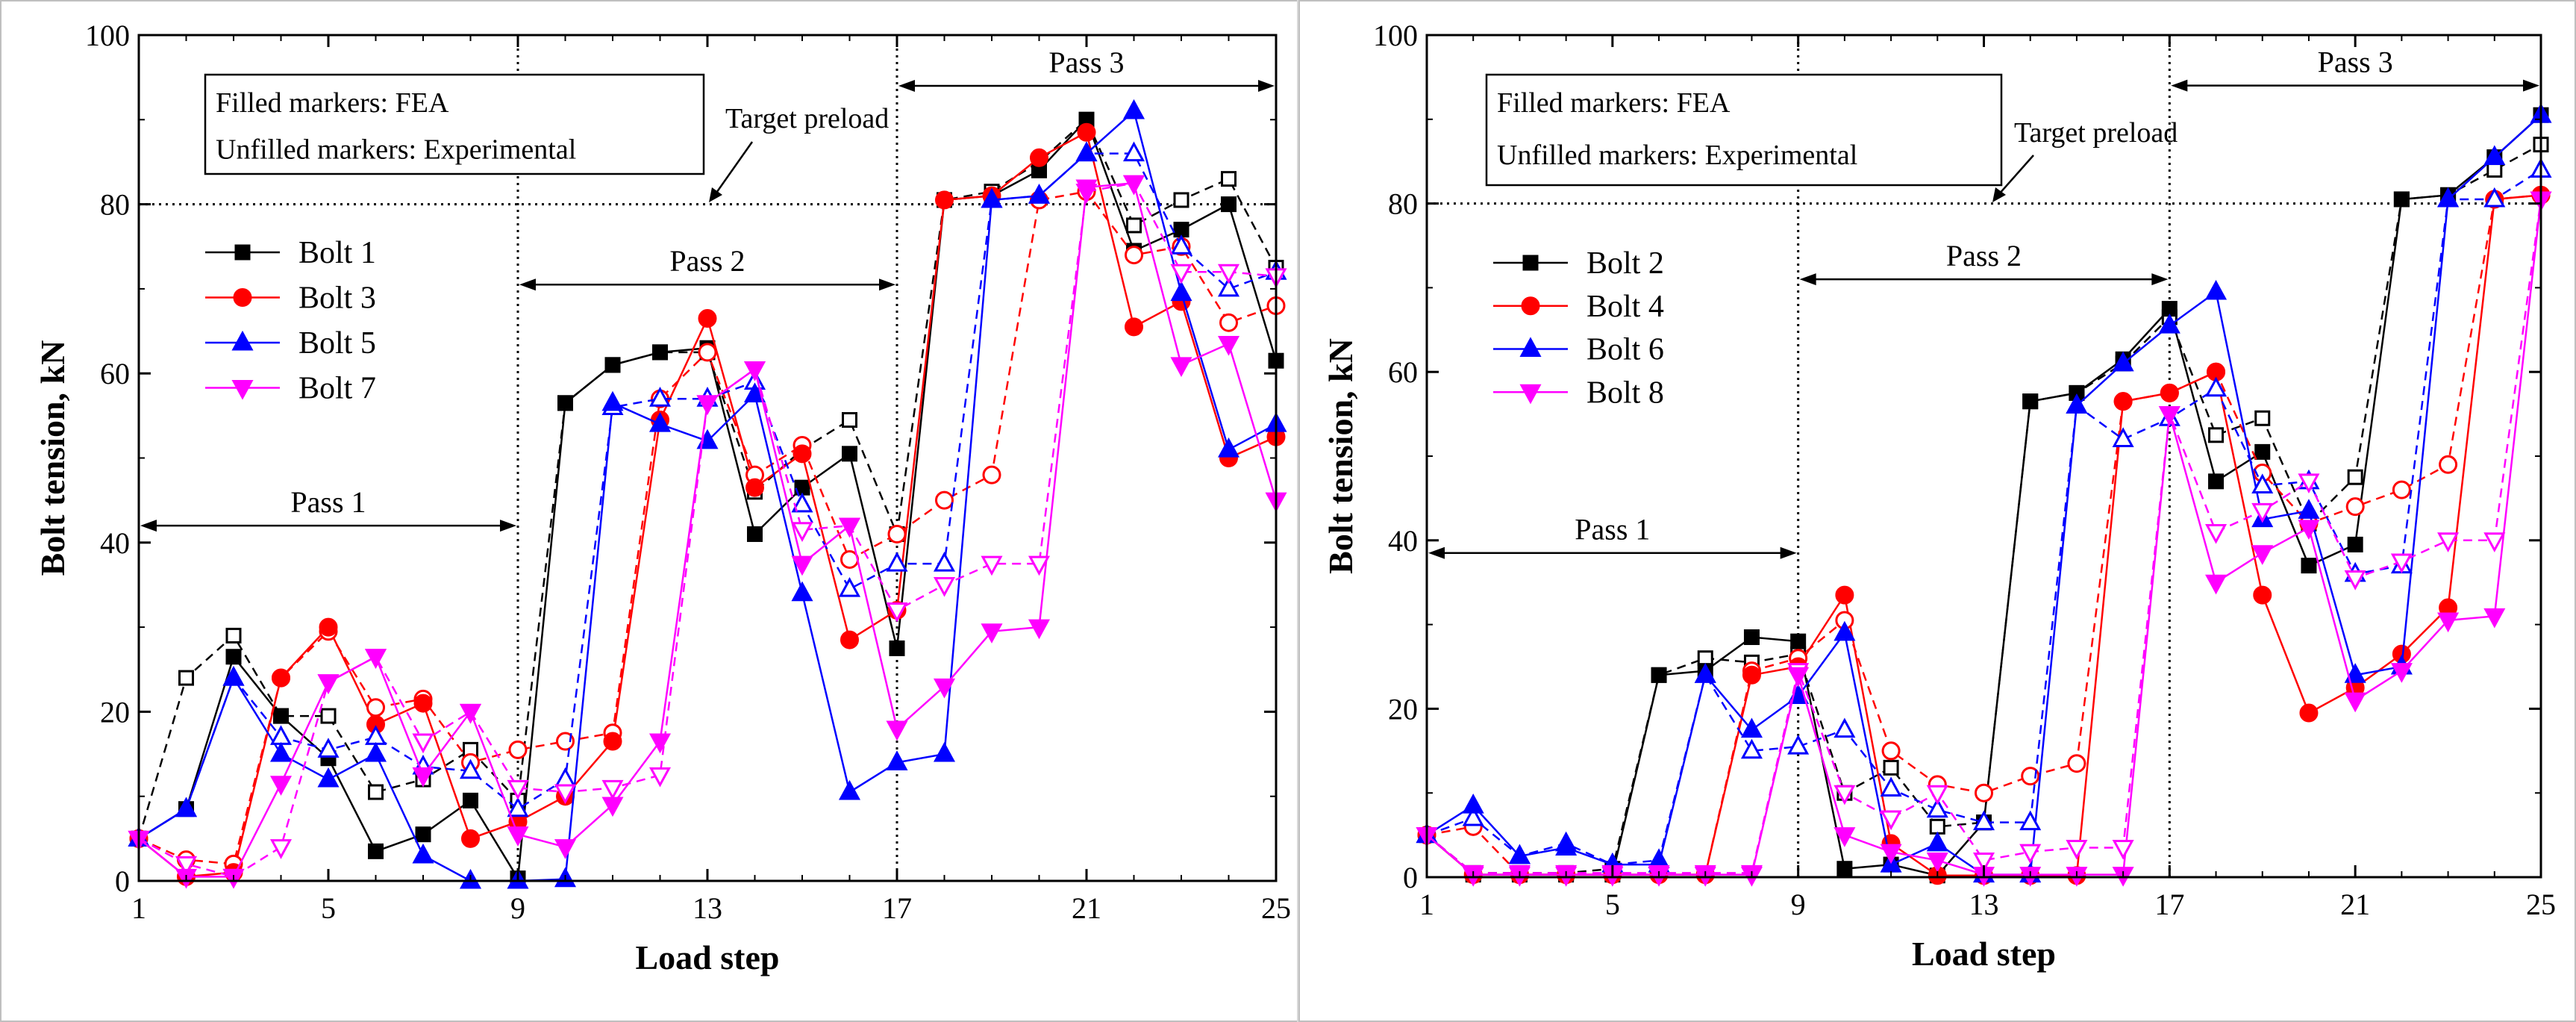  What do you see at coordinates (1677, 155) in the screenshot?
I see `note-text: Unfilled markers: Experimental` at bounding box center [1677, 155].